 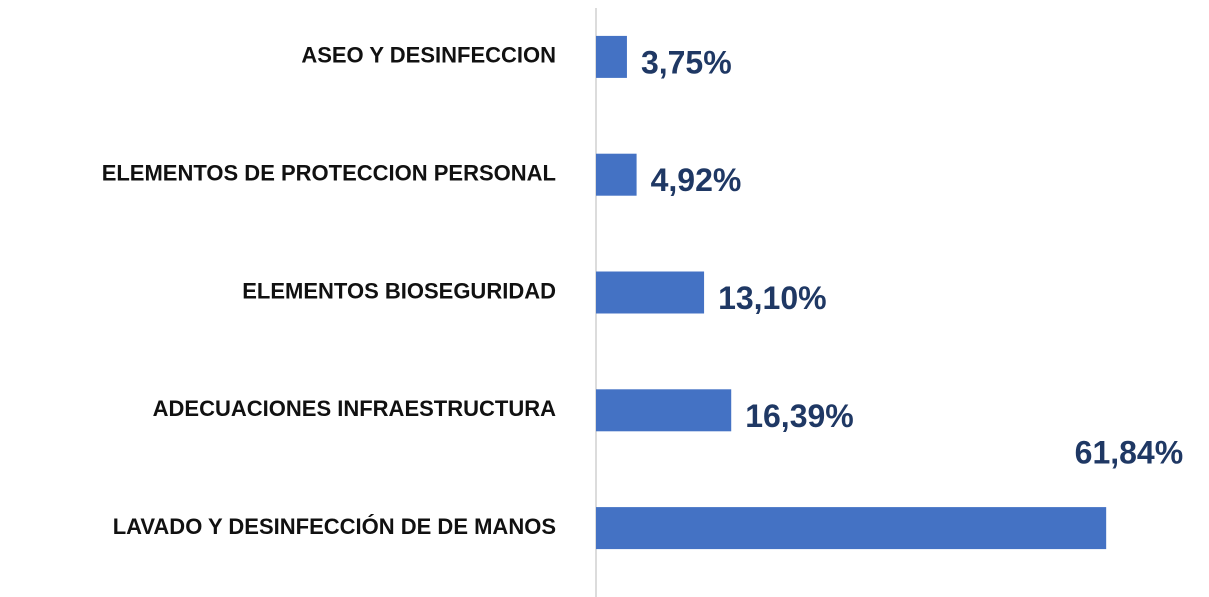 What do you see at coordinates (1129, 453) in the screenshot?
I see `value-label: 61,84%` at bounding box center [1129, 453].